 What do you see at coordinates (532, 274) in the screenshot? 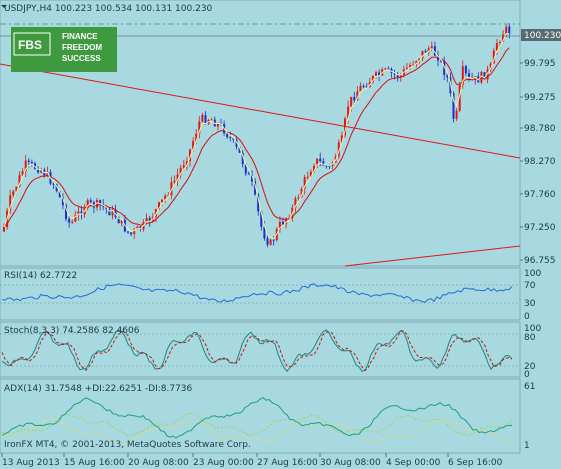
I see `rsi-level-label-100: 100` at bounding box center [532, 274].